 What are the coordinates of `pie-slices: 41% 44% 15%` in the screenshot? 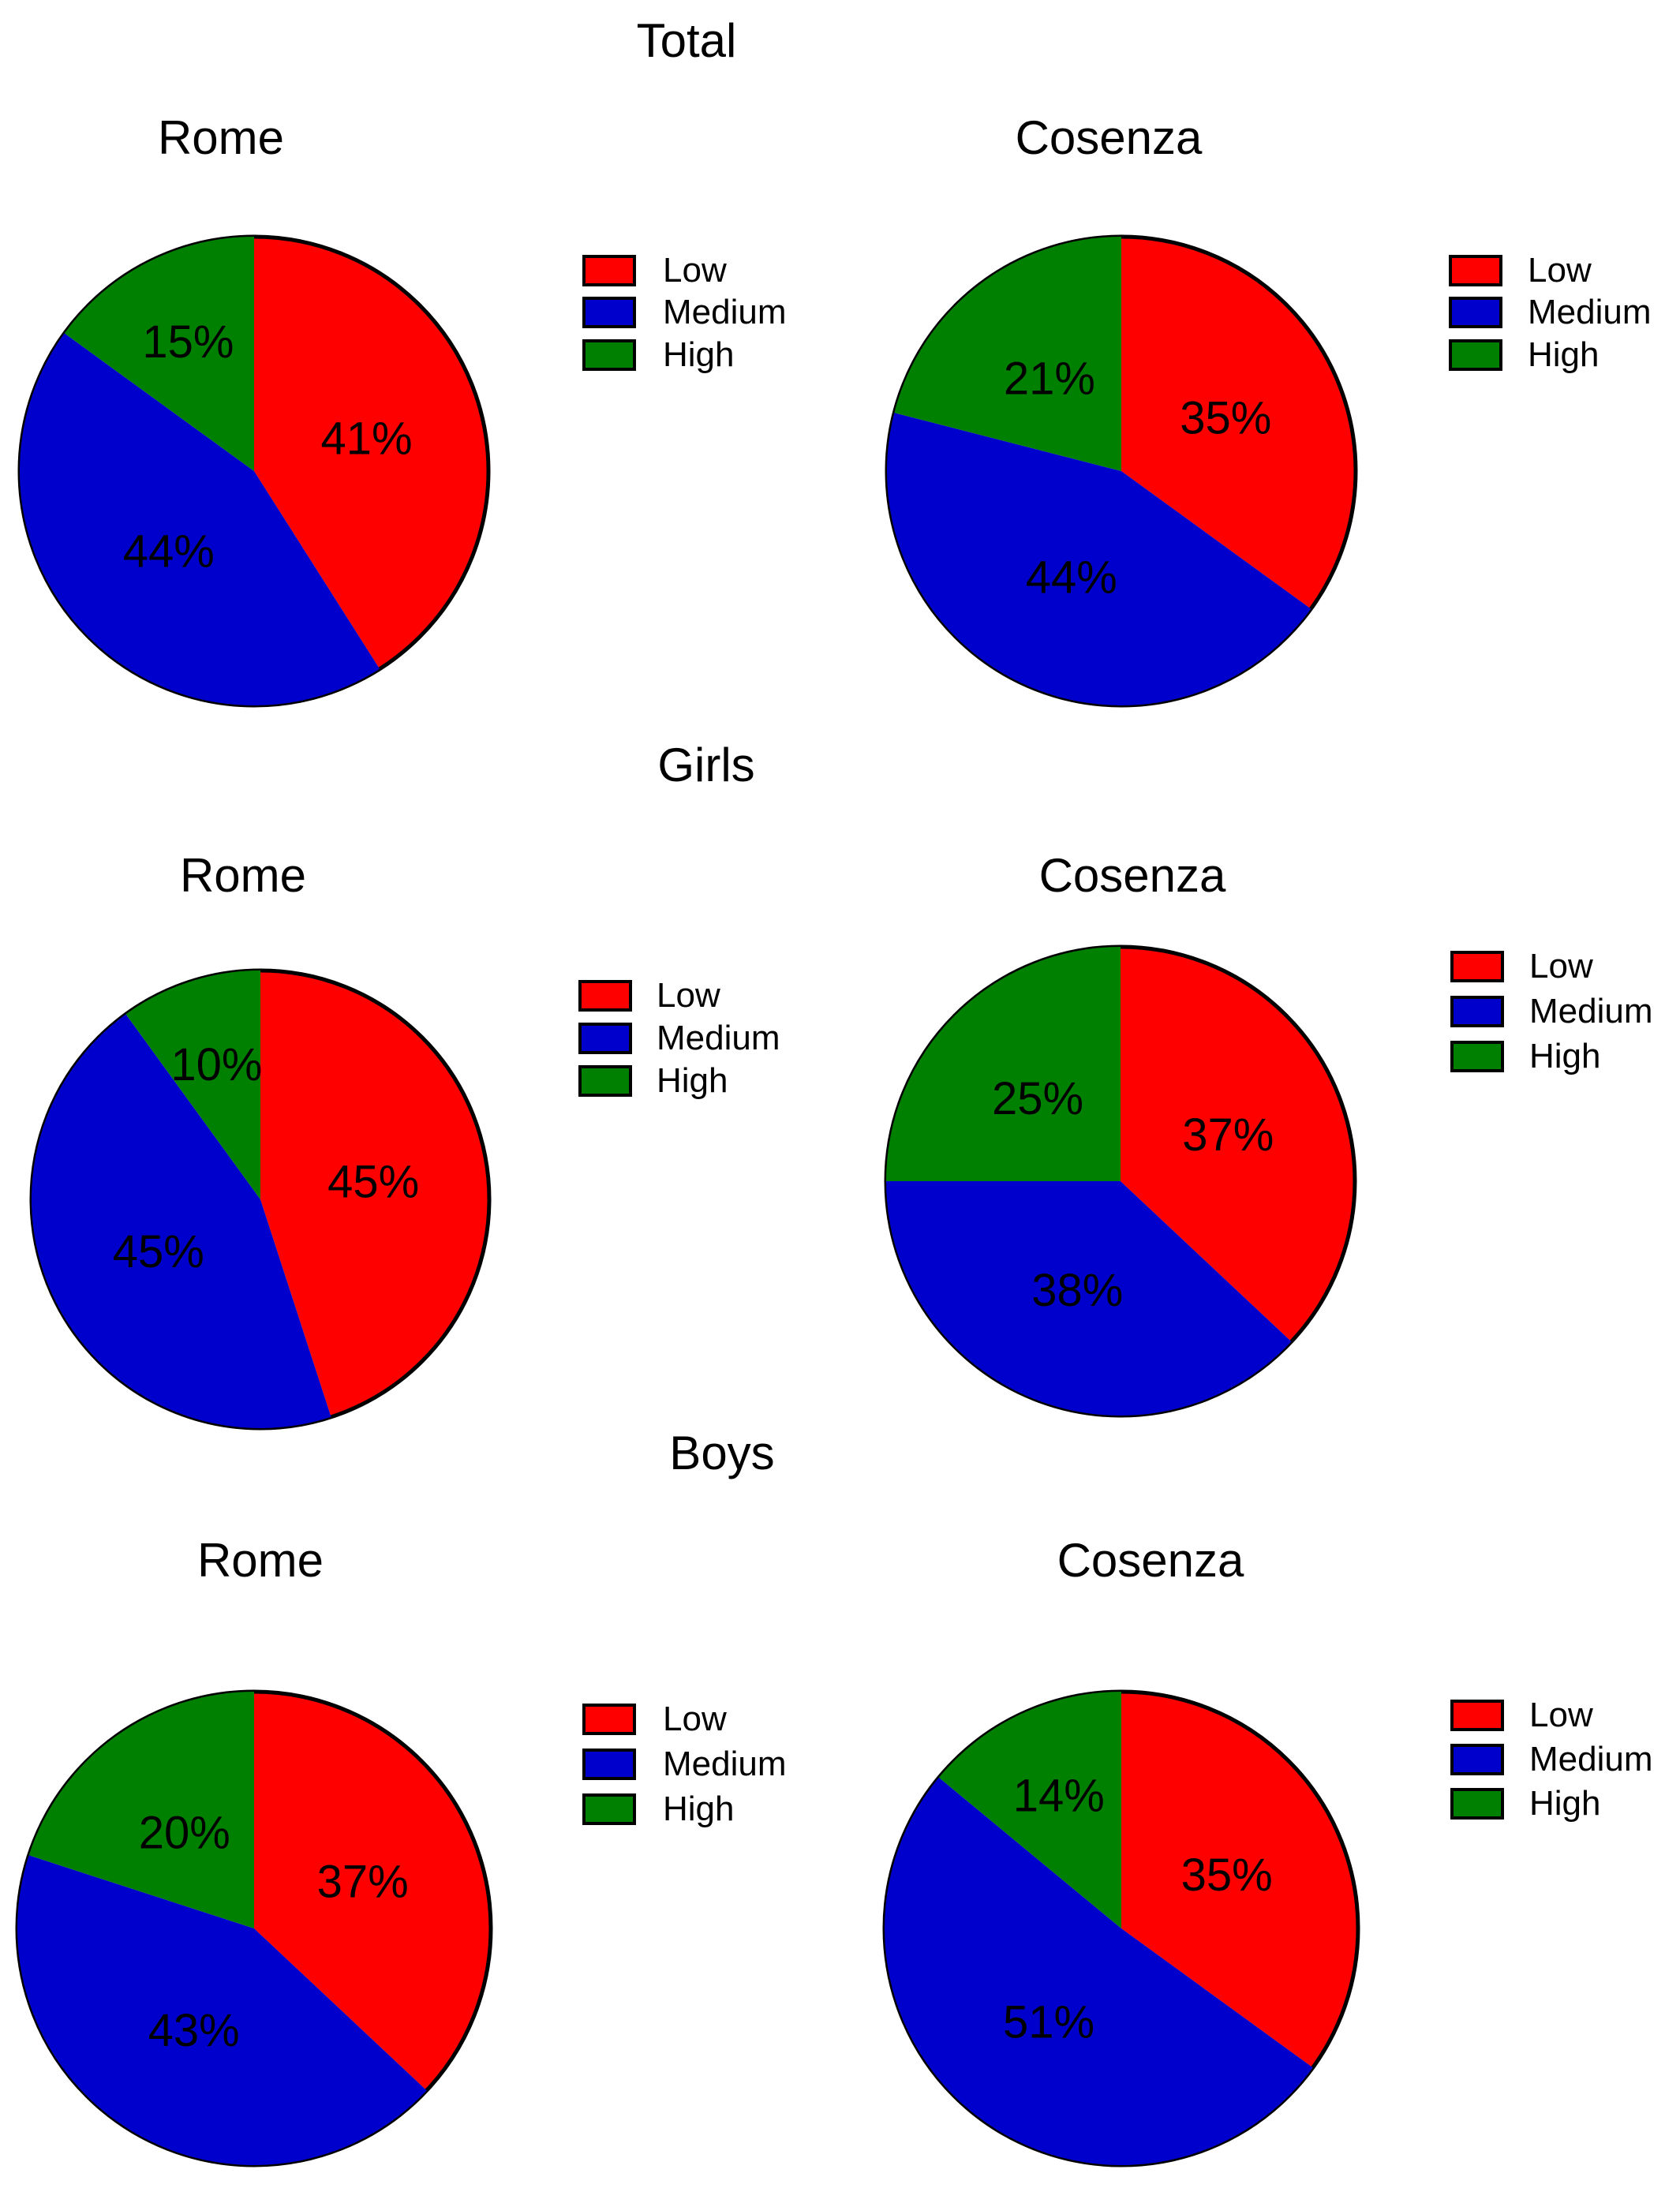 It's located at (254, 471).